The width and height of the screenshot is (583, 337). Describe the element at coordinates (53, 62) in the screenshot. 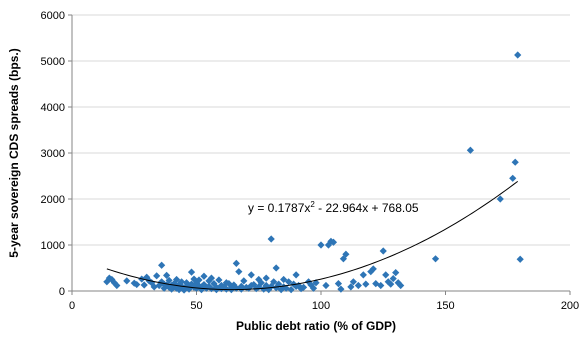

I see `y-tick-label: 5000` at that location.